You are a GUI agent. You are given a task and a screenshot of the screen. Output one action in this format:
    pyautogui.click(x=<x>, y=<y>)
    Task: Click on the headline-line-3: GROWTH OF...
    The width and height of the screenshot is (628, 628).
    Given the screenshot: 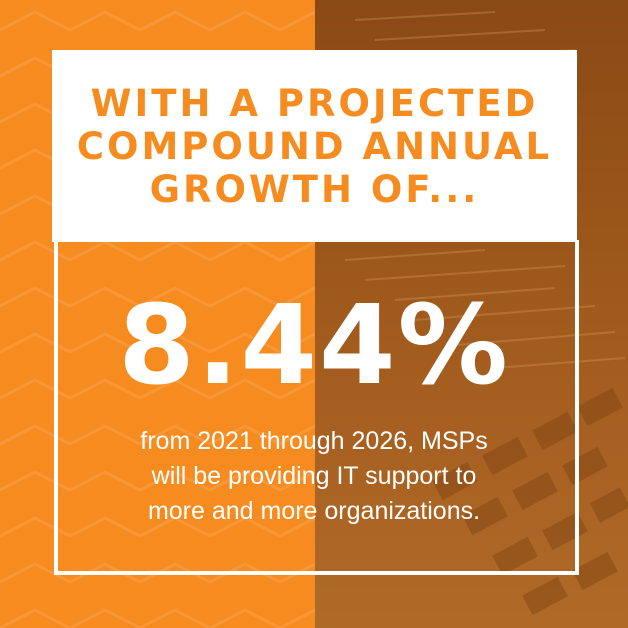 What is the action you would take?
    pyautogui.click(x=314, y=189)
    